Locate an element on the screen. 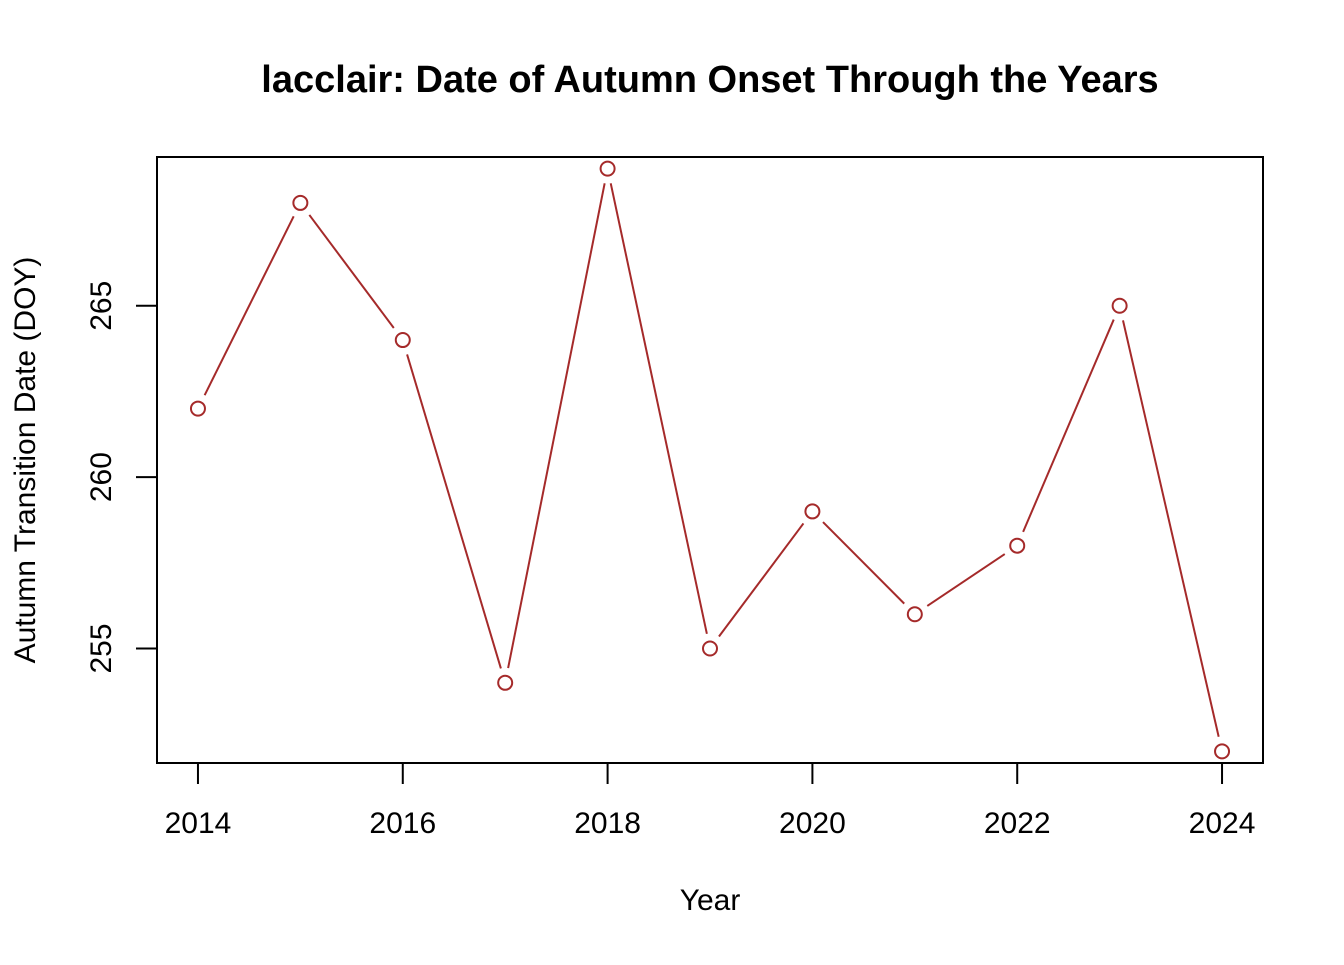  y-tick-label: 260 is located at coordinates (101, 477).